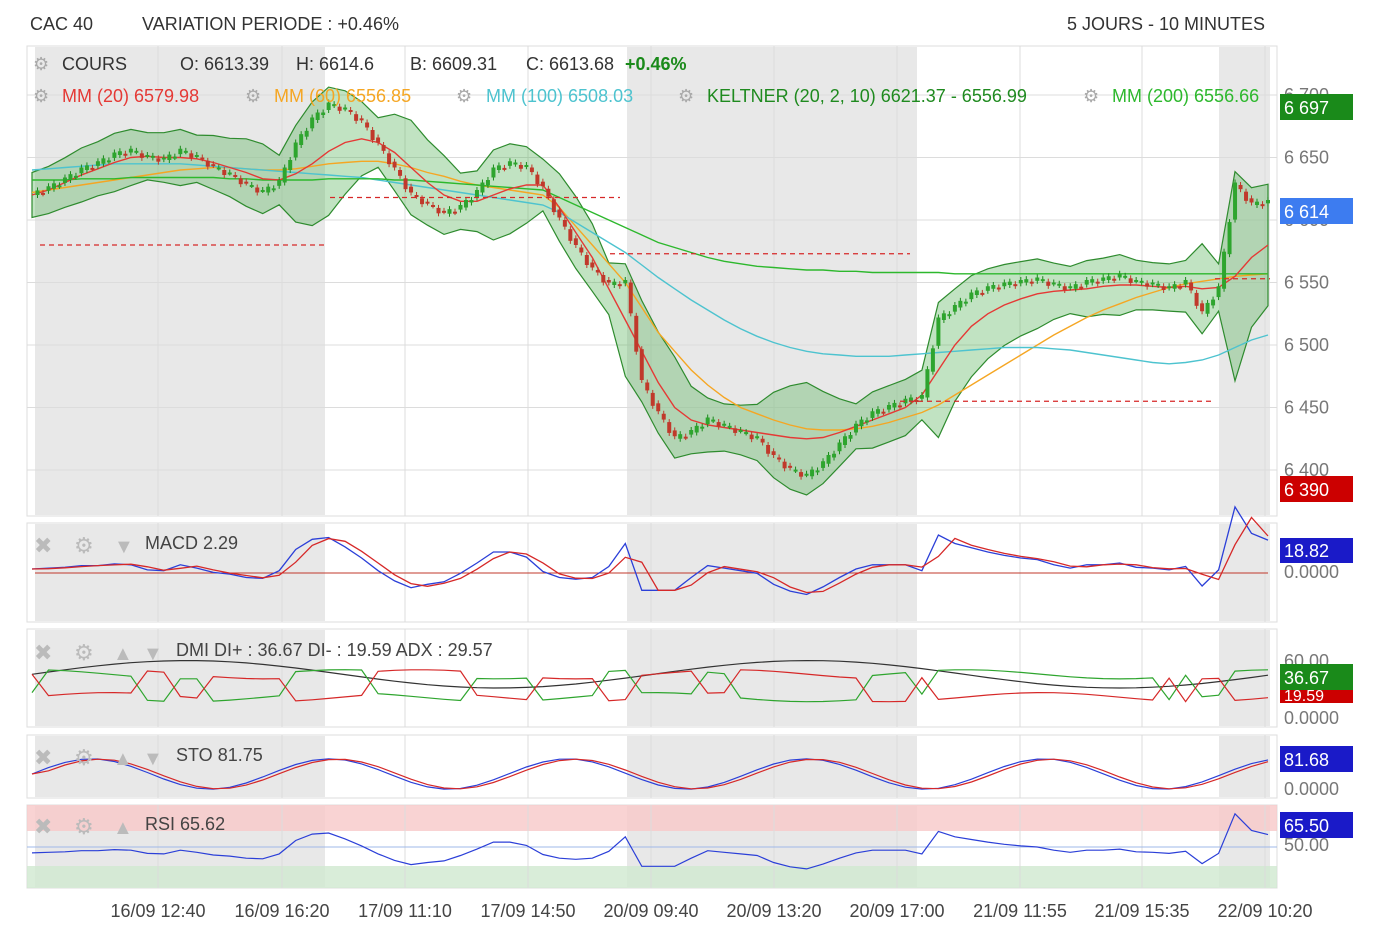  I want to click on macd-signal-line, so click(650, 555).